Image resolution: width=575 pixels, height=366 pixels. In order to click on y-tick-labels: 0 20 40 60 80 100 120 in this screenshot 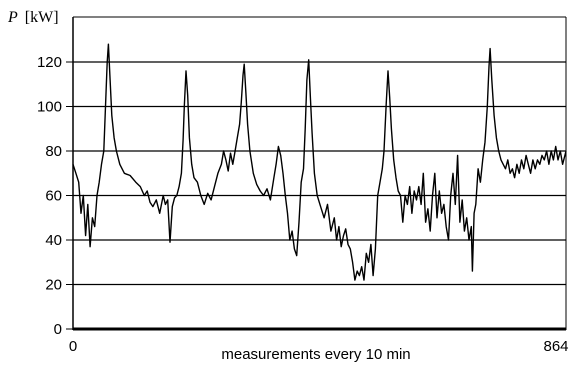, I will do `click(49, 196)`.